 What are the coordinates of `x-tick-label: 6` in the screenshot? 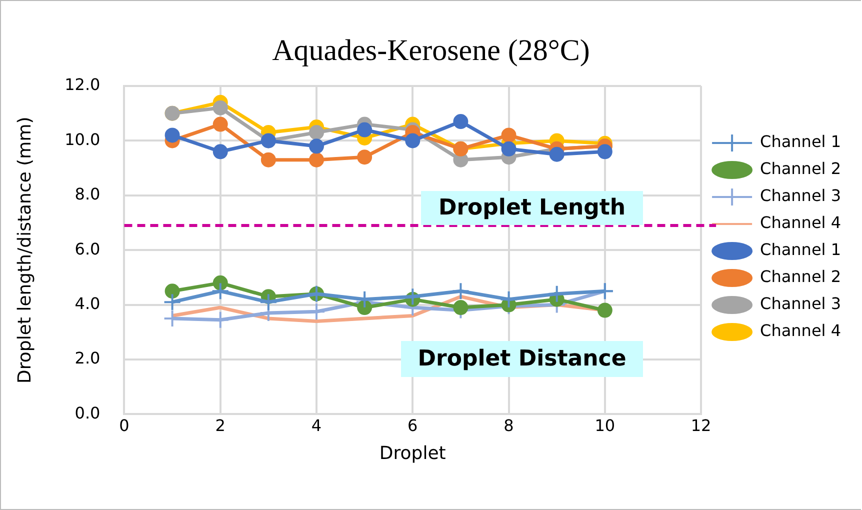 It's located at (413, 425).